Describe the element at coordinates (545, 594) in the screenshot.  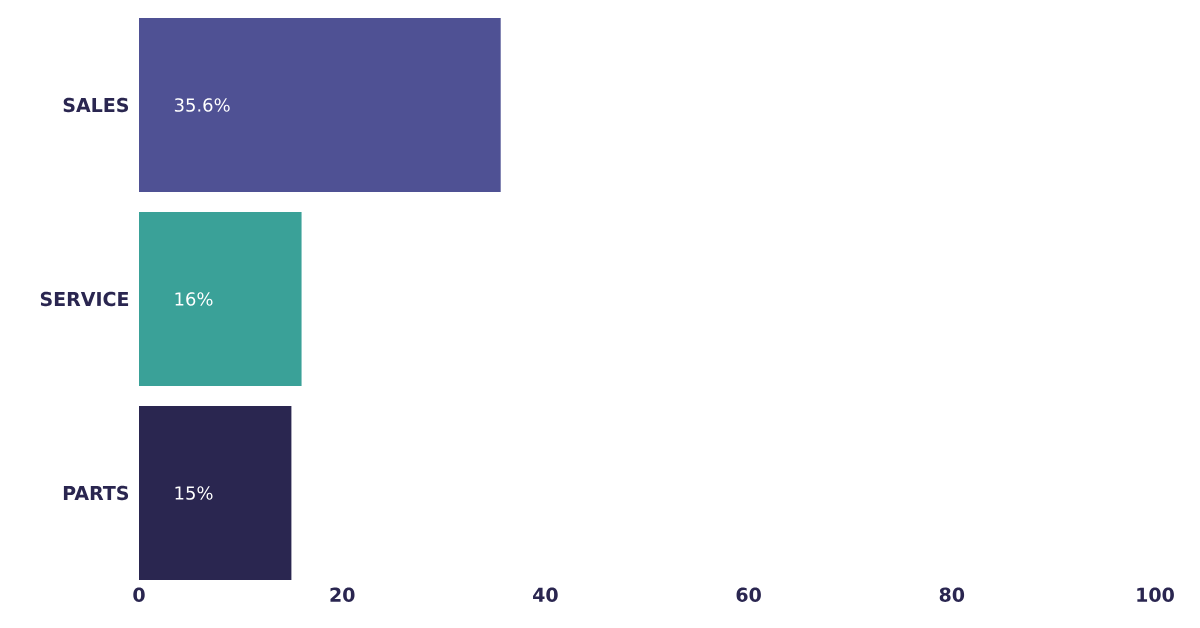
I see `x-tick-label: 40` at that location.